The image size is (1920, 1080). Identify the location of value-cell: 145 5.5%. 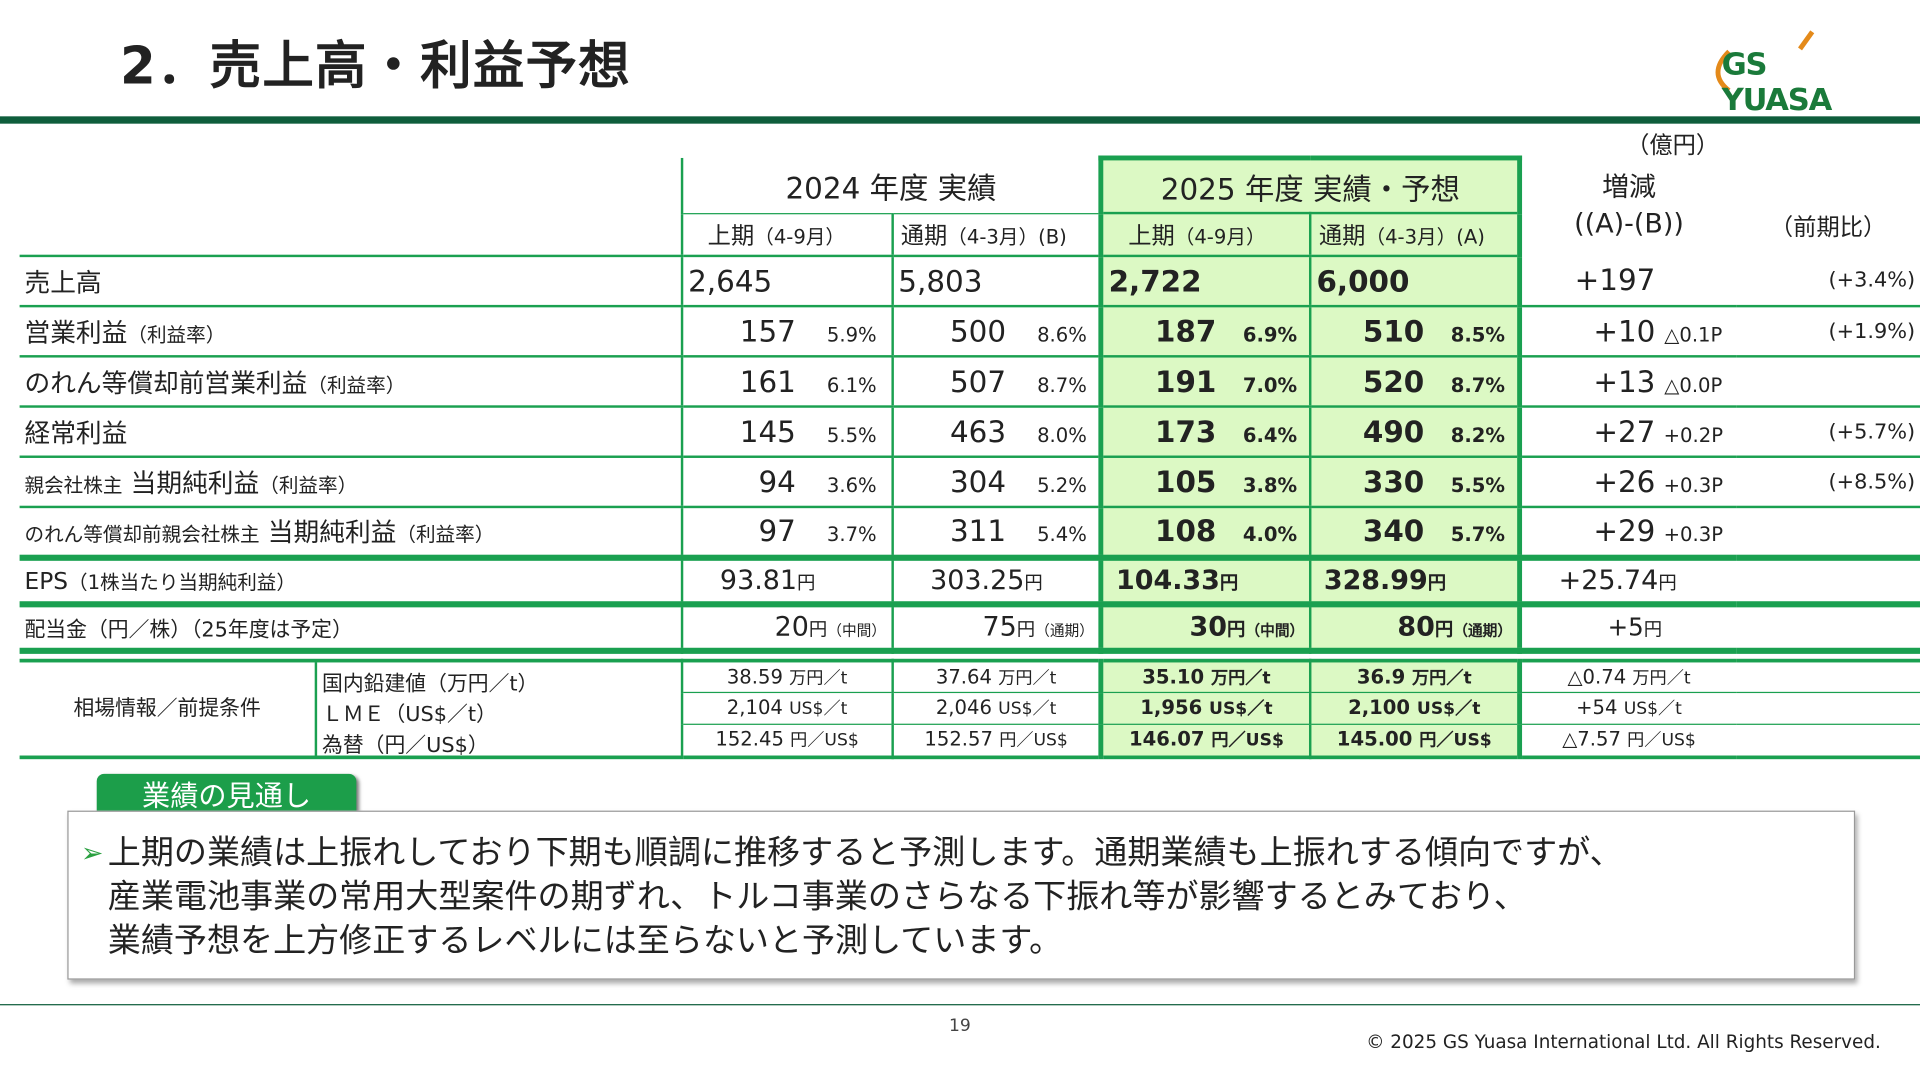
(786, 432).